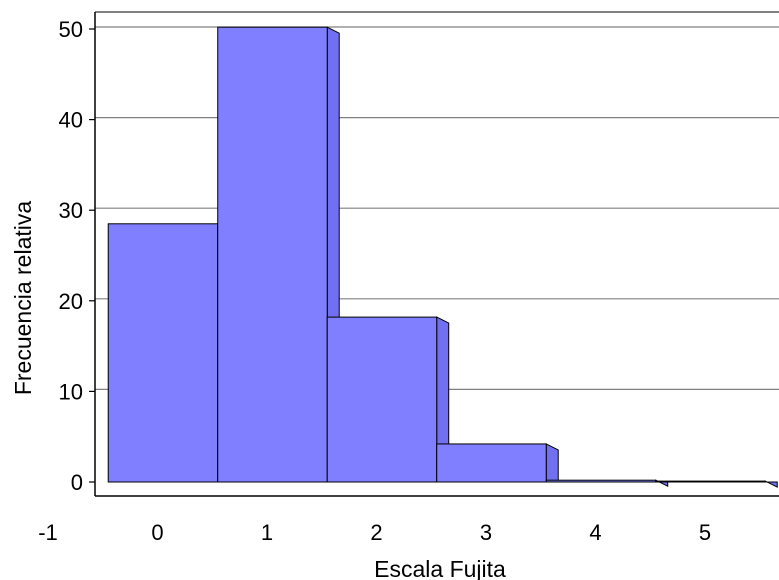  What do you see at coordinates (48, 532) in the screenshot?
I see `x-tick-label-0: -1` at bounding box center [48, 532].